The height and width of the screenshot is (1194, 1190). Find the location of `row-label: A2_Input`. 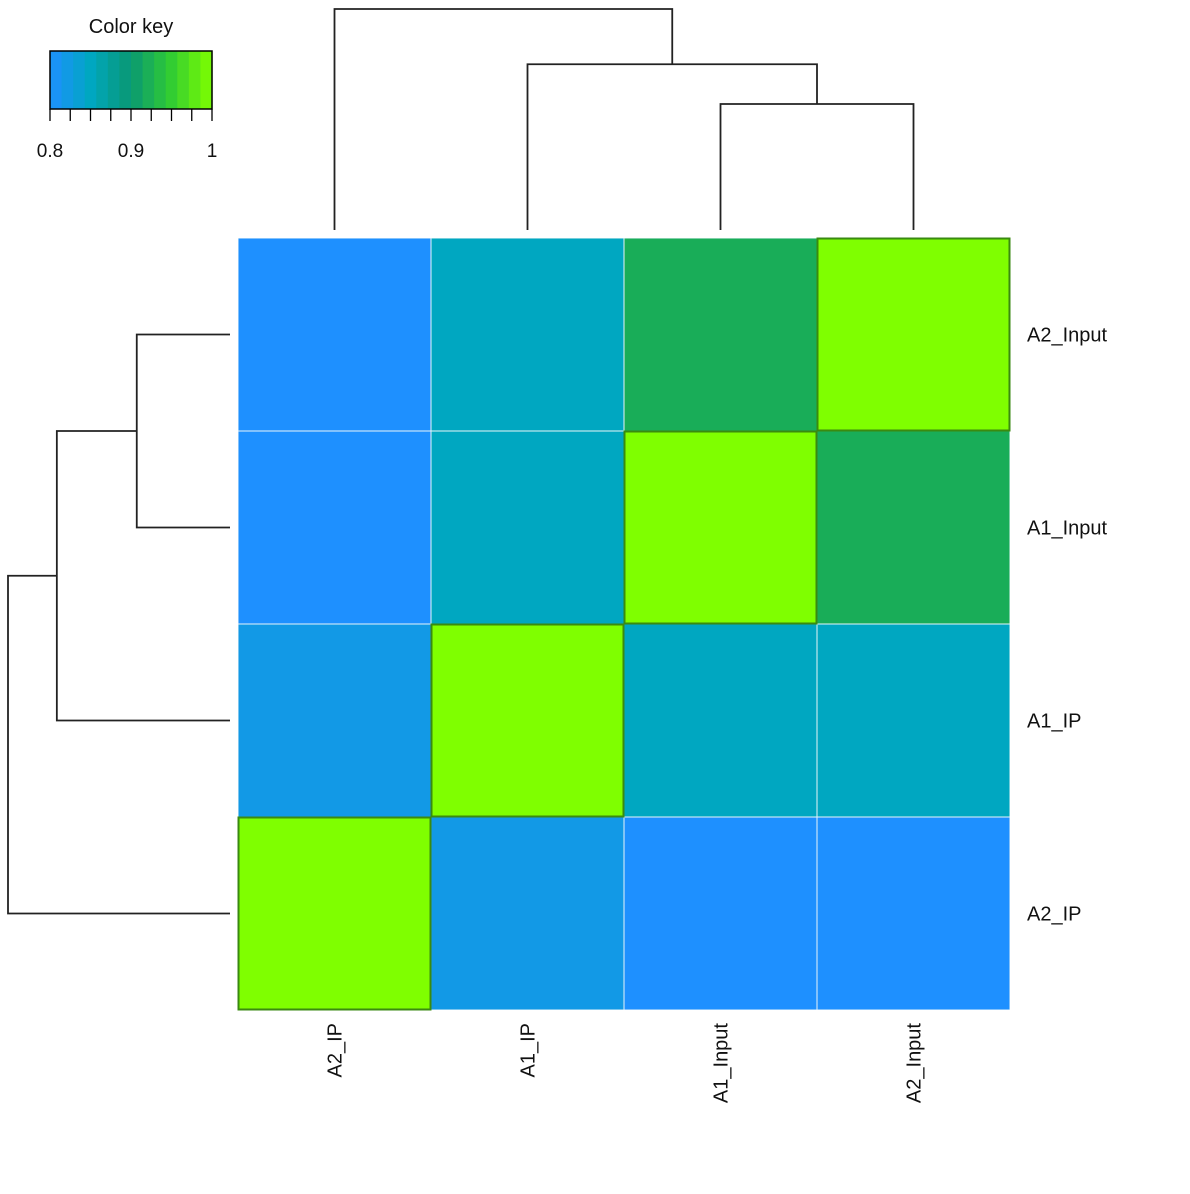

row-label: A2_Input is located at coordinates (1067, 336).